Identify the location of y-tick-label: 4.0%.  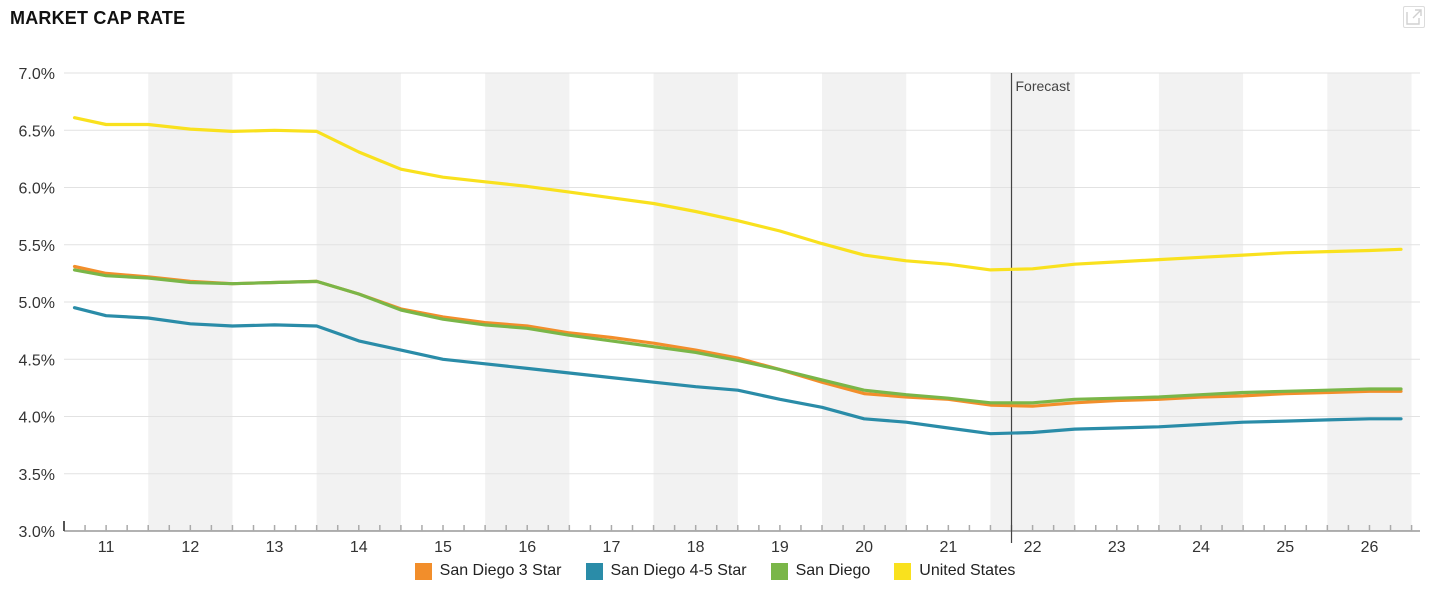
(37, 418).